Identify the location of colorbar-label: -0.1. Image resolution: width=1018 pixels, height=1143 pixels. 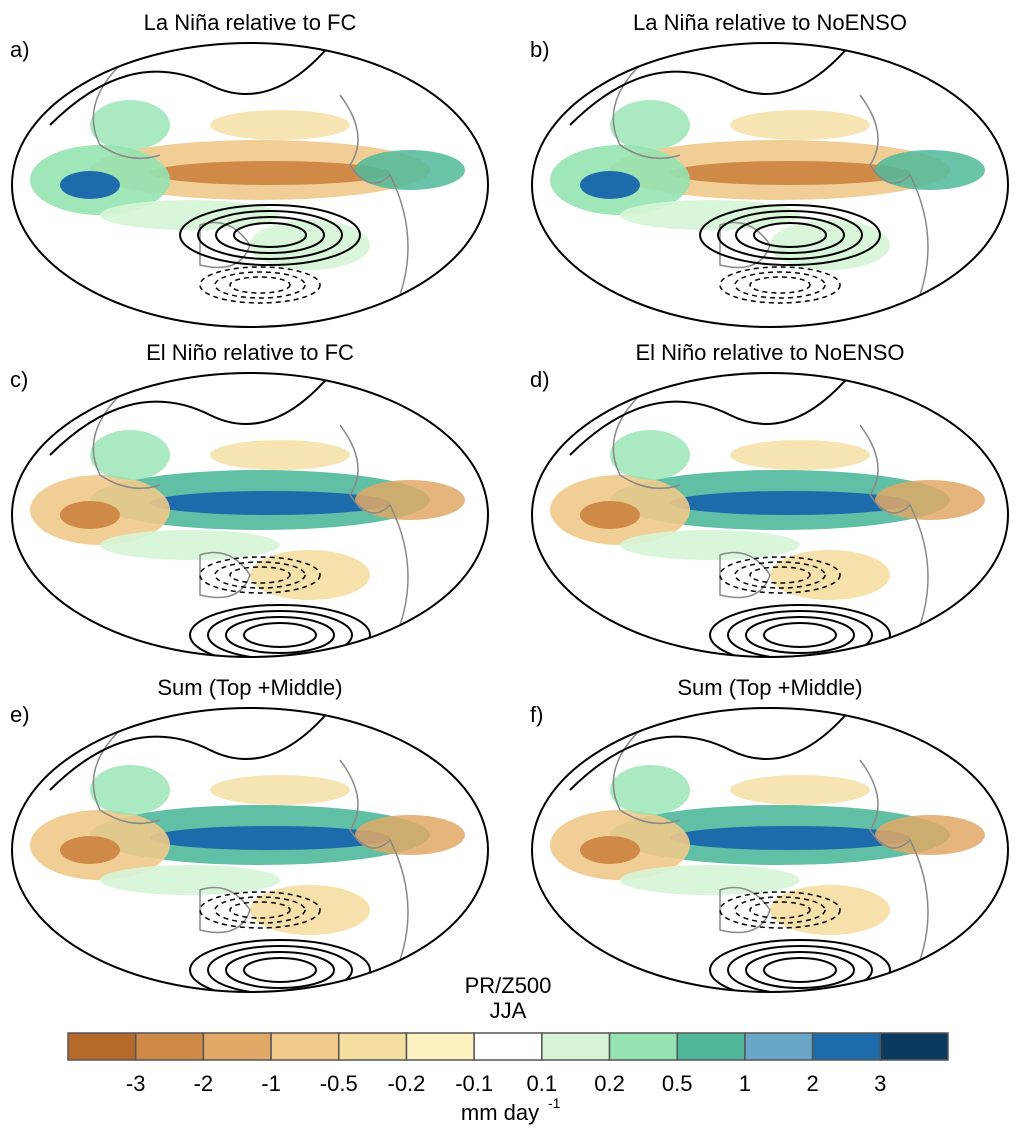
(474, 1083).